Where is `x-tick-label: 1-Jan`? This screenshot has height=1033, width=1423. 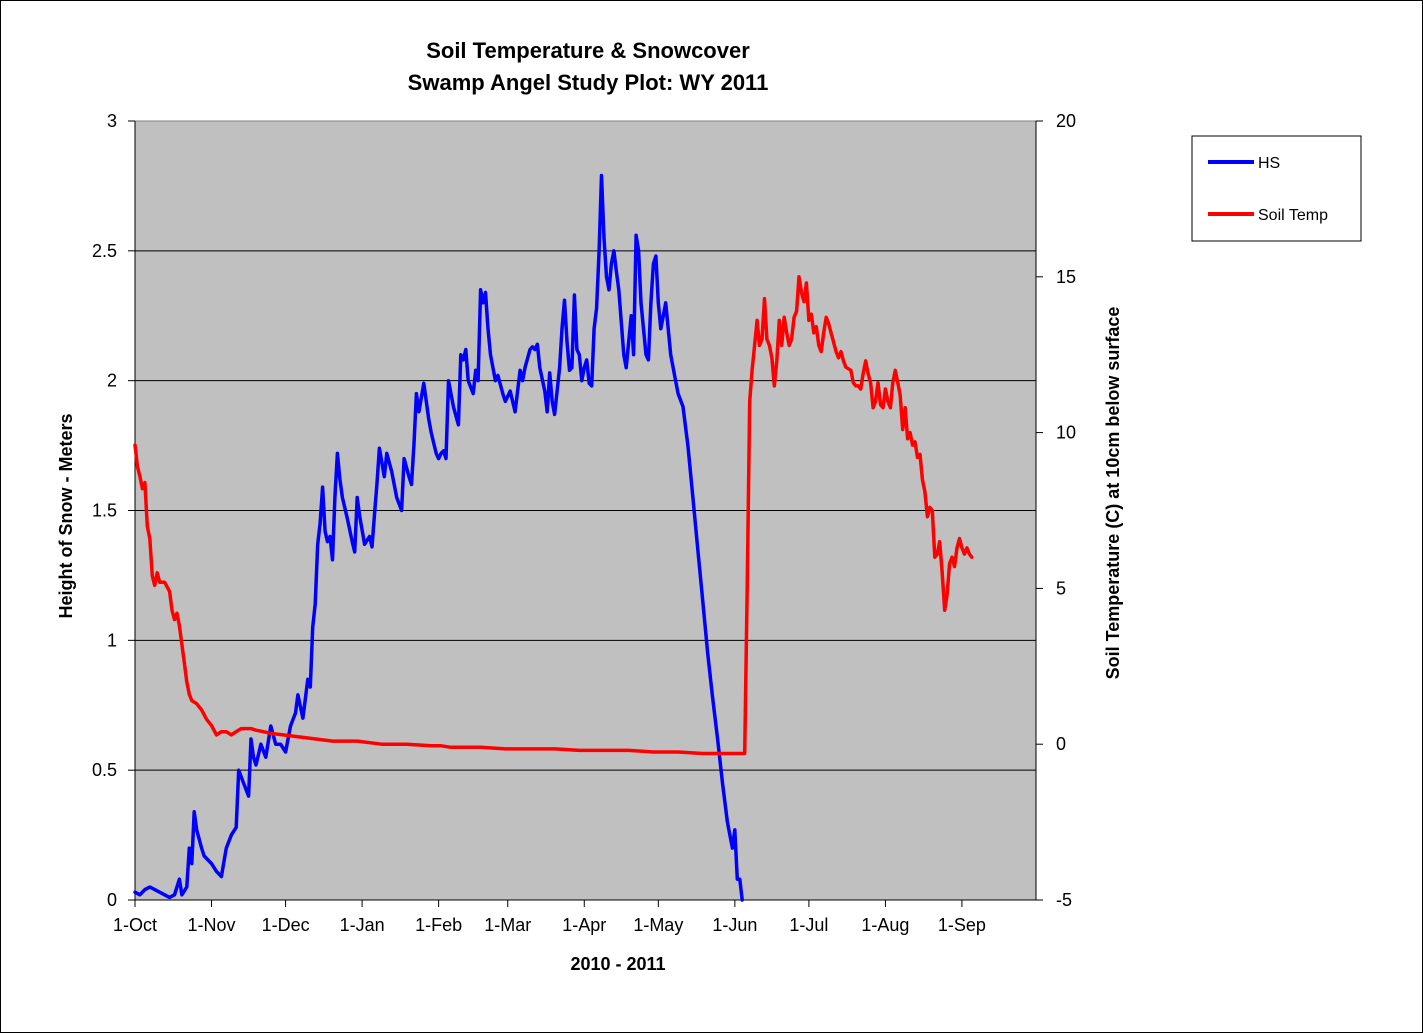 x-tick-label: 1-Jan is located at coordinates (362, 925).